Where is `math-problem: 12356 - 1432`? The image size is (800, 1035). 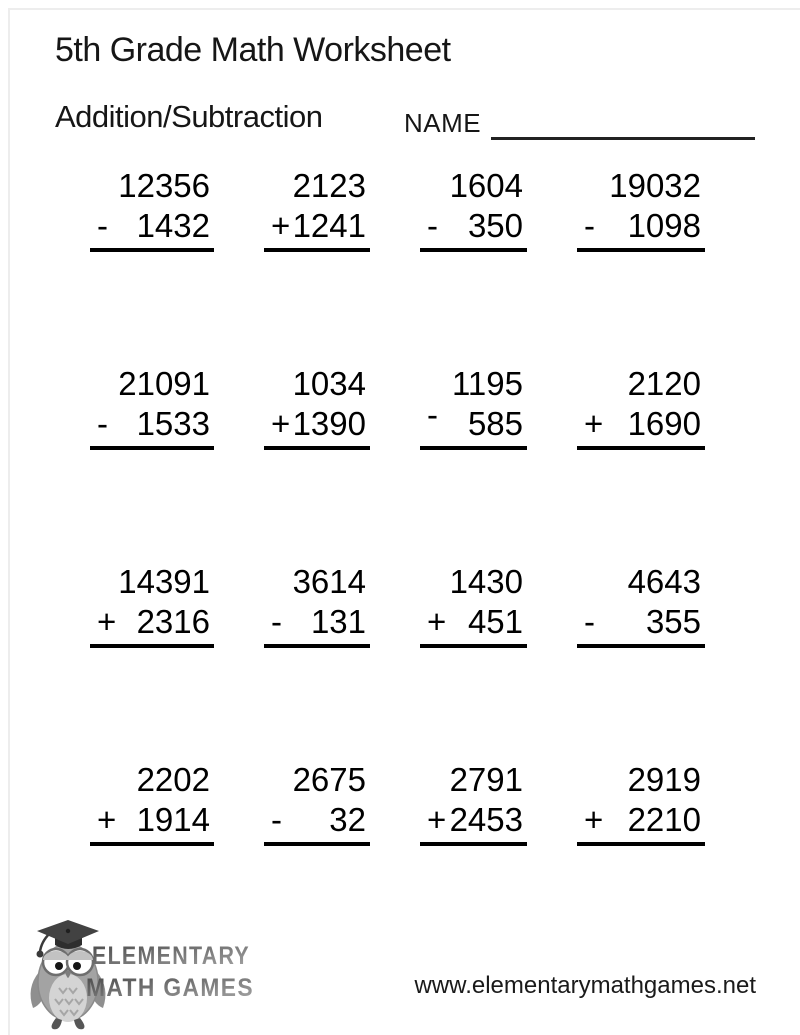 math-problem: 12356 - 1432 is located at coordinates (152, 209).